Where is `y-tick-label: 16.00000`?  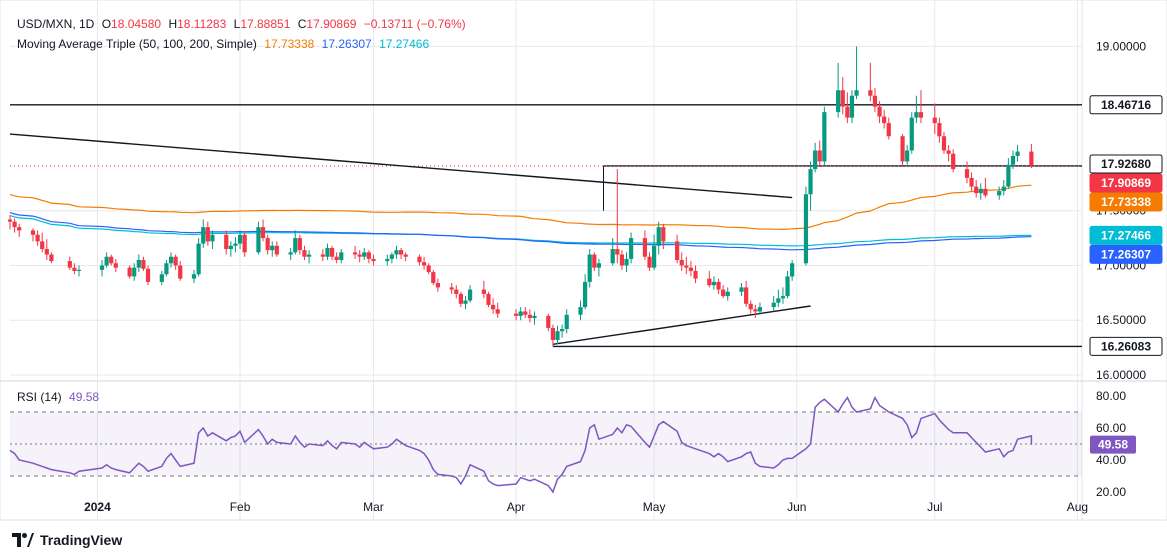
y-tick-label: 16.00000 is located at coordinates (1121, 375).